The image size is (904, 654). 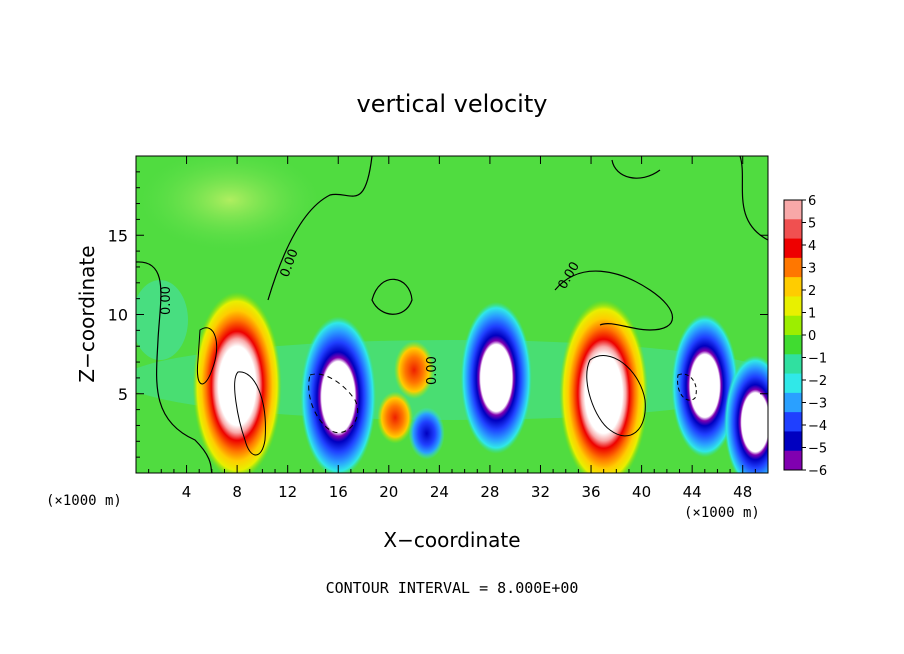 I want to click on inner-contour-right, so click(x=616, y=396).